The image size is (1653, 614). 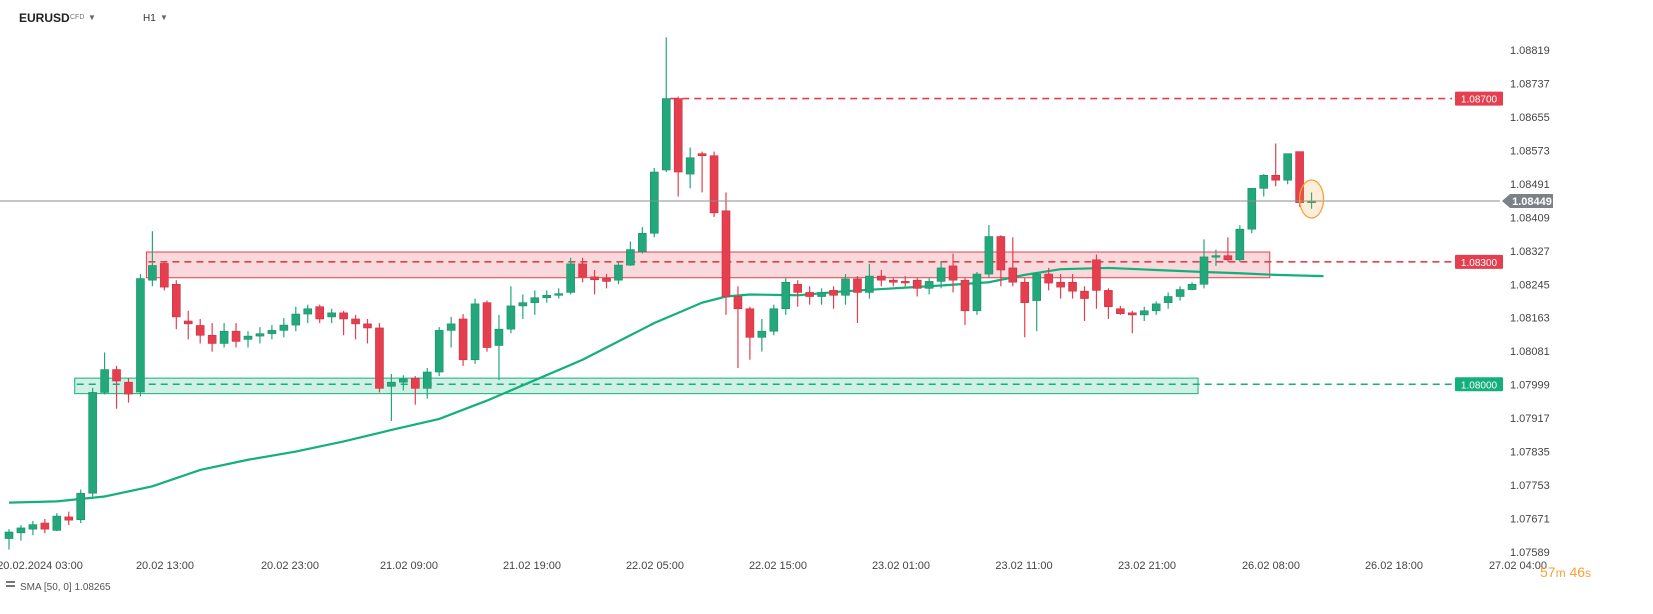 I want to click on level-price-label-0: 1.08700, so click(x=1479, y=100).